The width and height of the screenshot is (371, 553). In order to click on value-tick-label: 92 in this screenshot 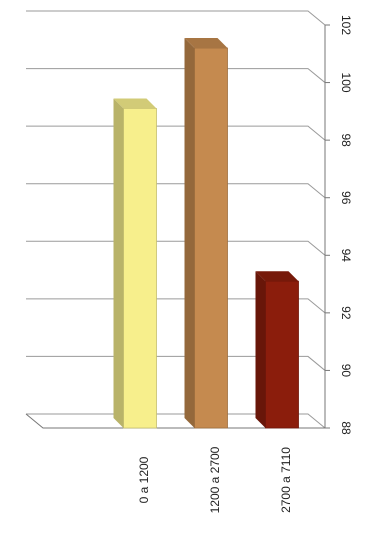, I will do `click(346, 313)`.